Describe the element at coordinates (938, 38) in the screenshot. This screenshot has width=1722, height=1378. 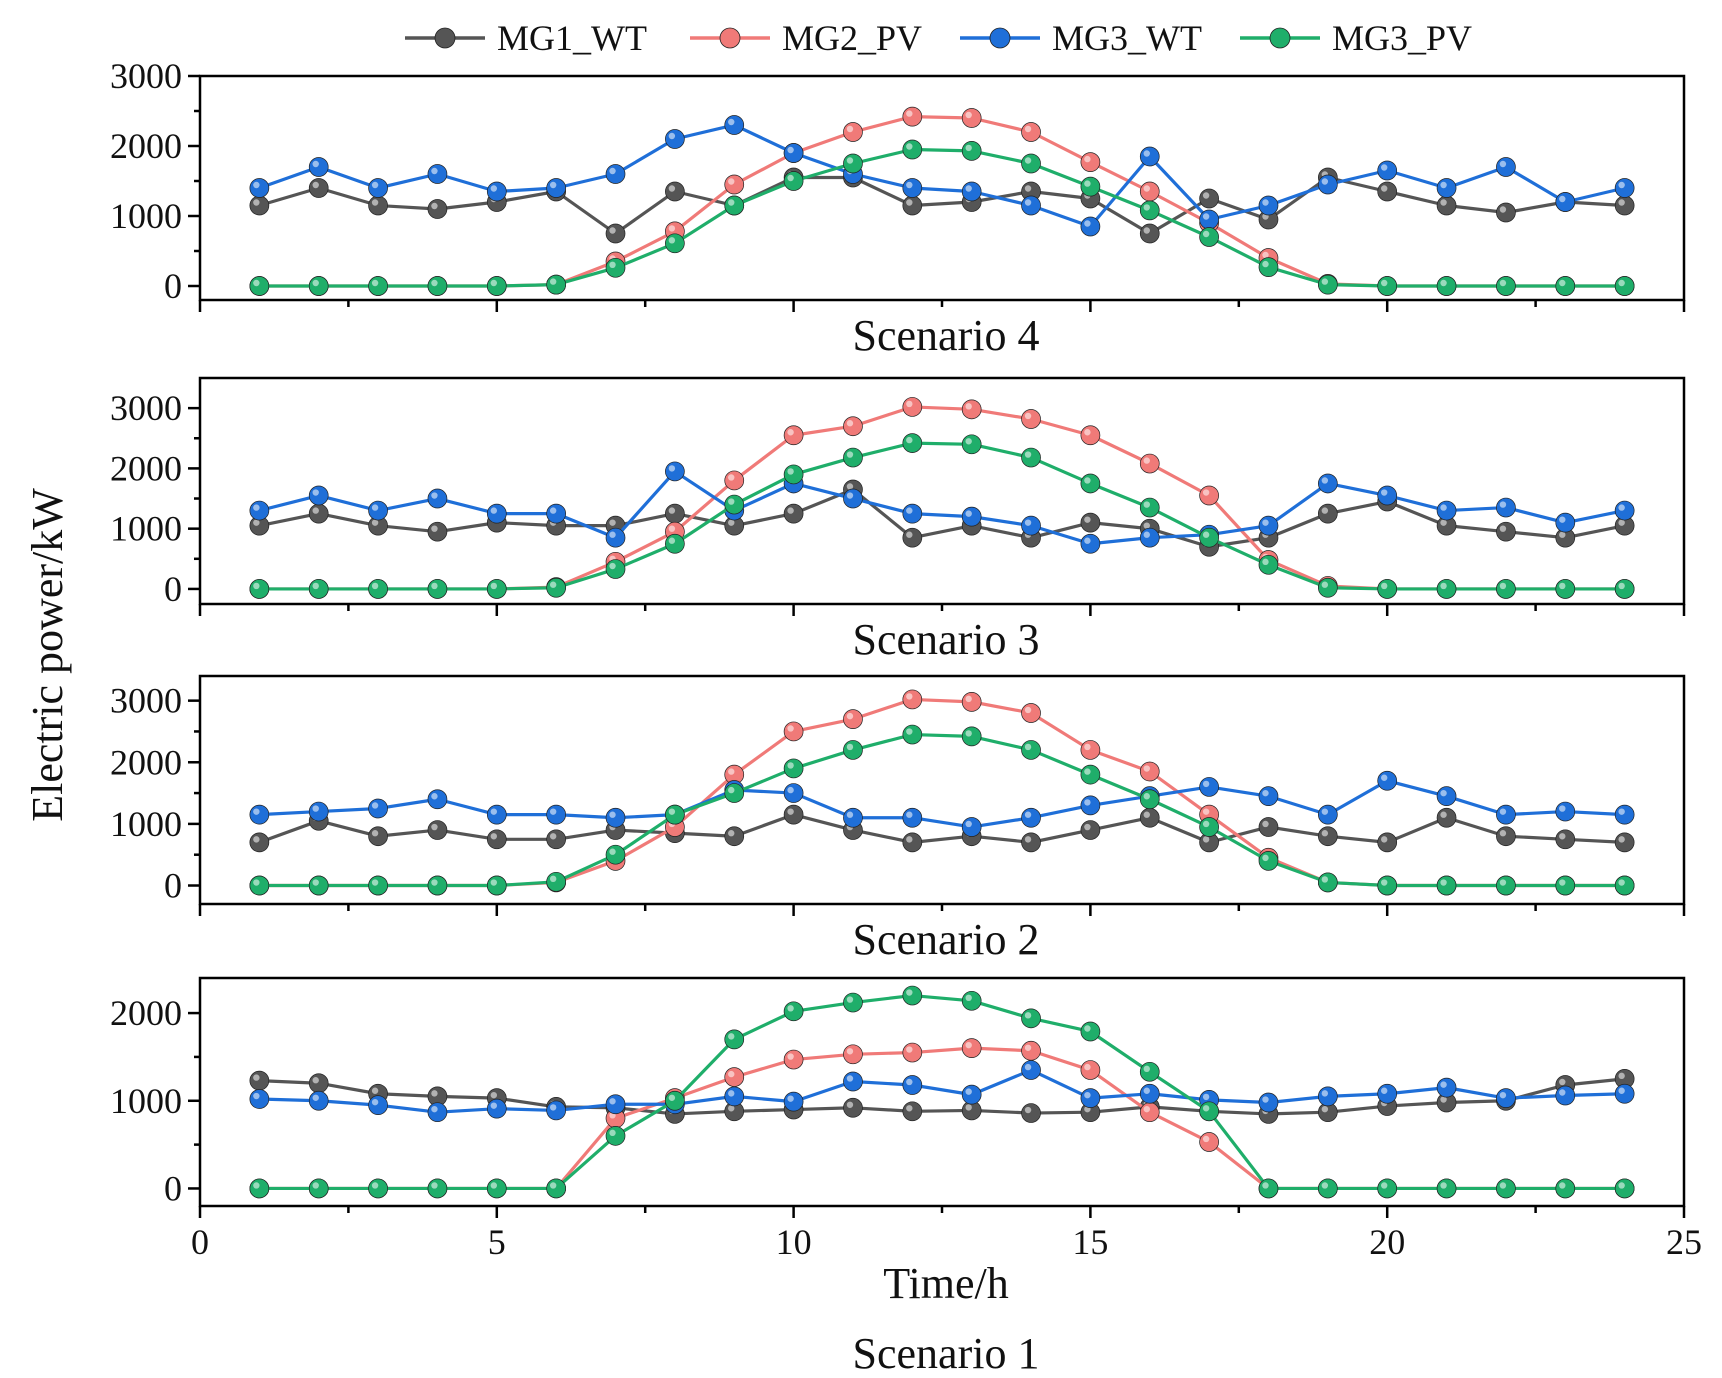
I see `legend: MG1_WT MG2_PV MG3_WT MG3_PV` at that location.